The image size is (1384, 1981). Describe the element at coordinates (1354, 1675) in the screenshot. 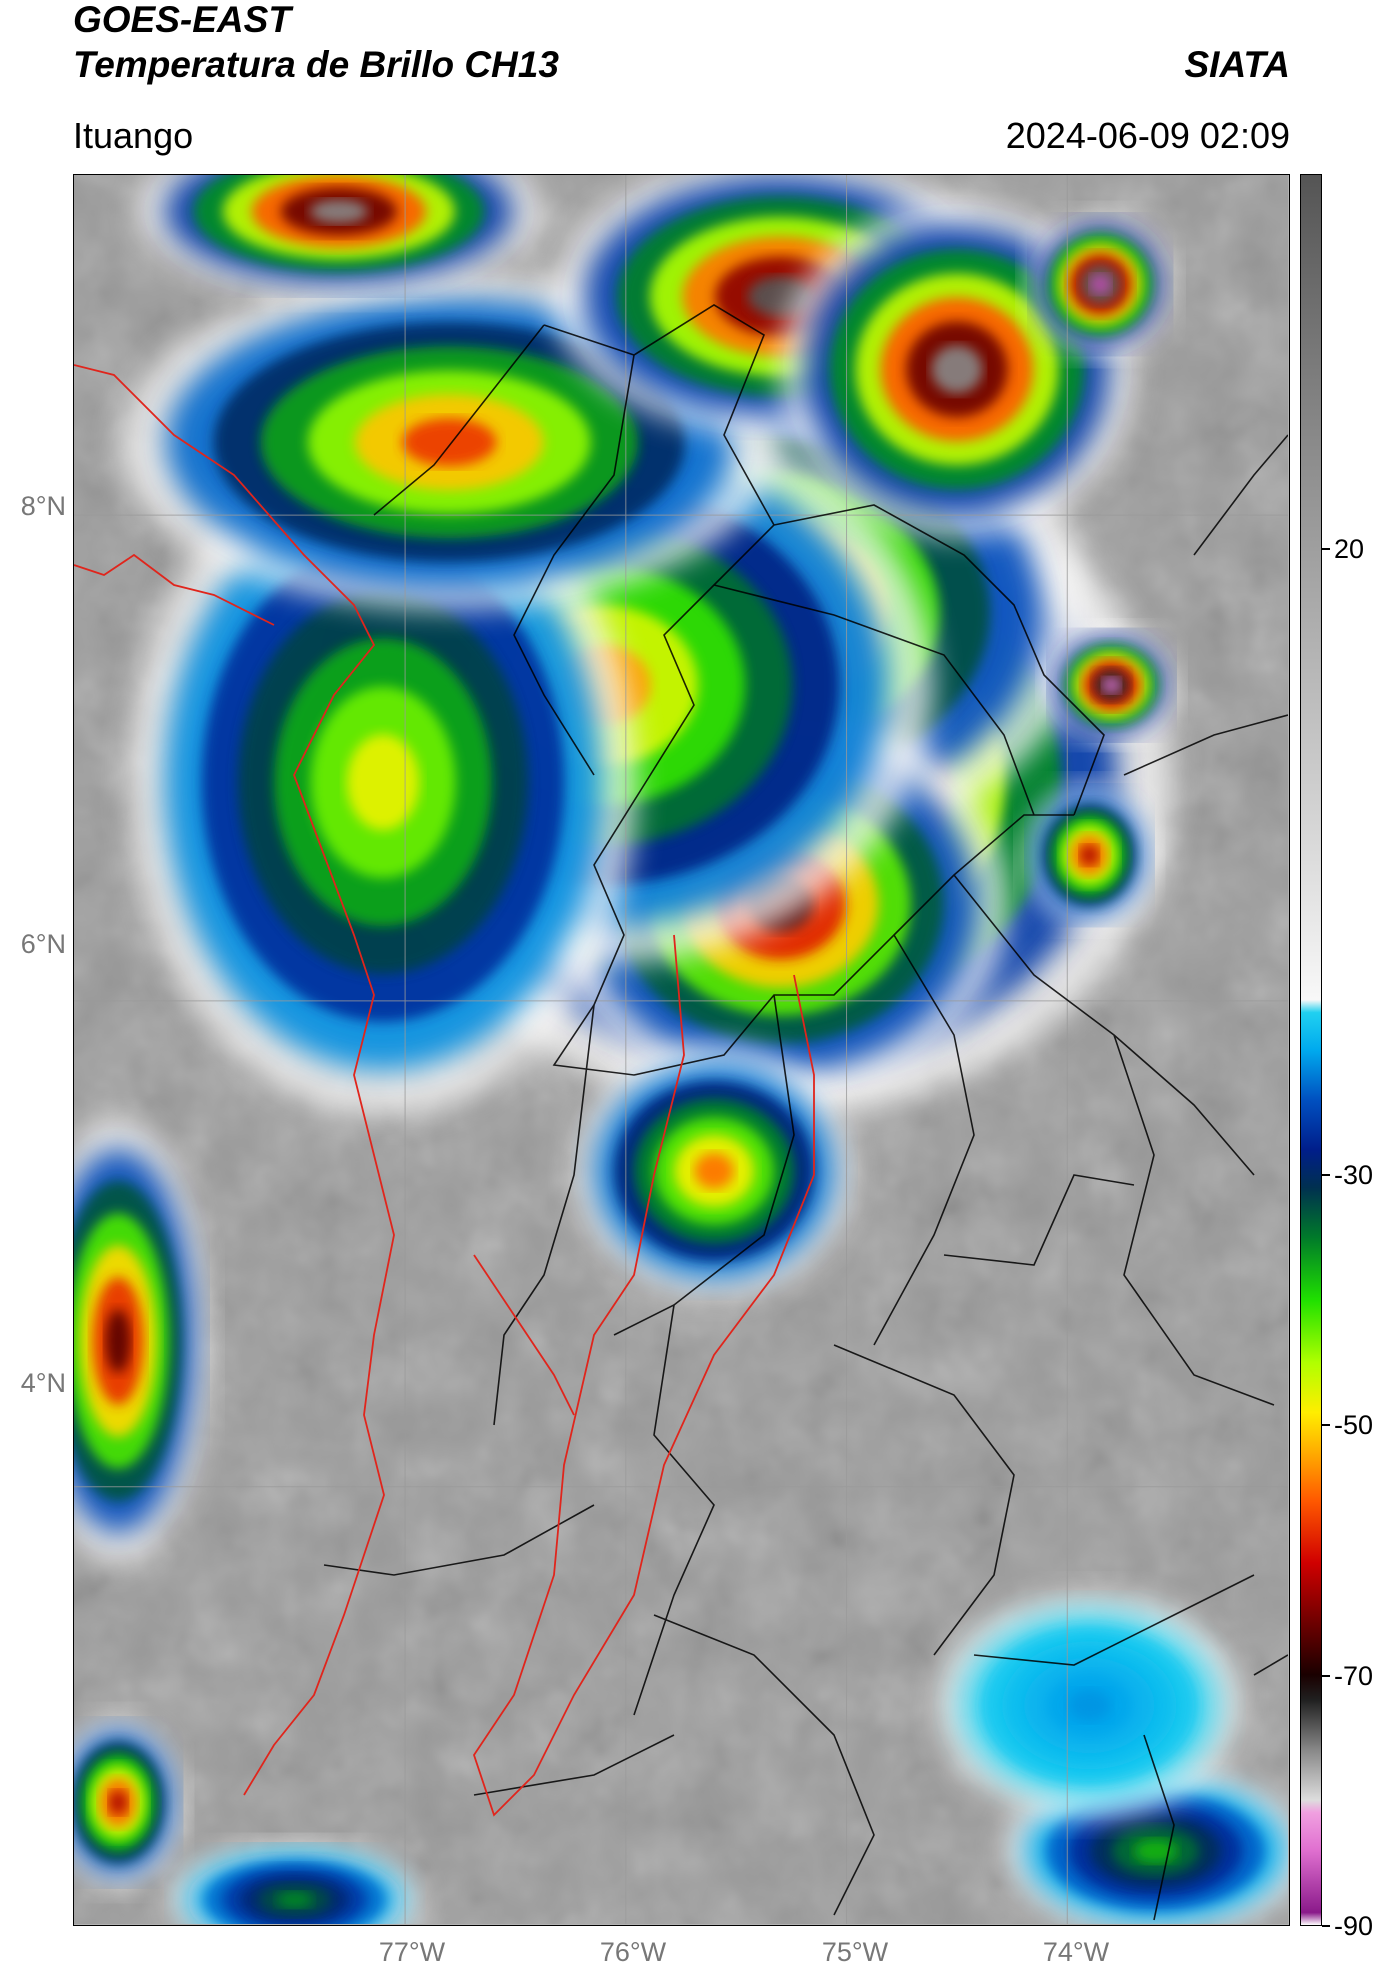

I see `colorbar-tick-label: -70` at that location.